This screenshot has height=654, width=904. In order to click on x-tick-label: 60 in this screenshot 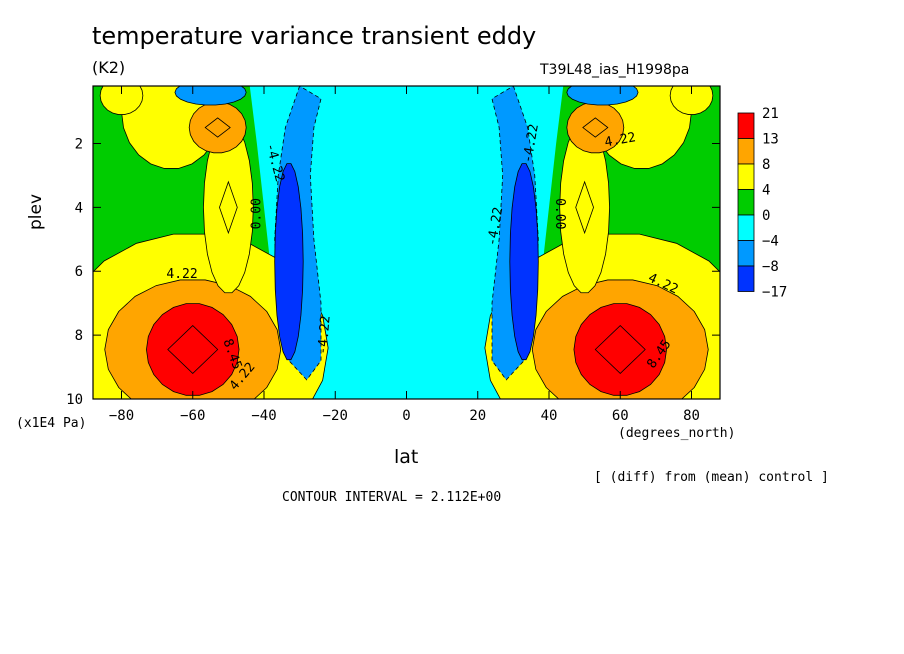, I will do `click(620, 416)`.